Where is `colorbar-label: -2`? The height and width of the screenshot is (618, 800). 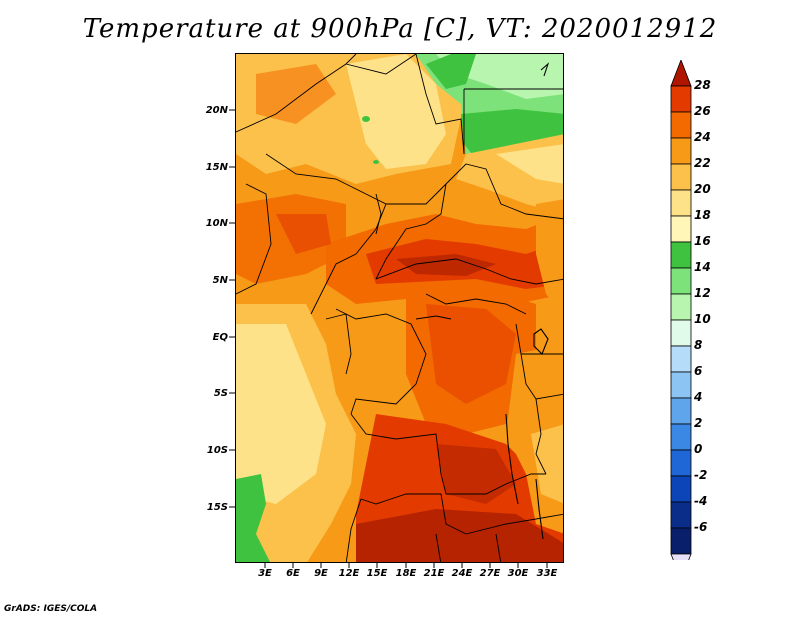 colorbar-label: -2 is located at coordinates (701, 475).